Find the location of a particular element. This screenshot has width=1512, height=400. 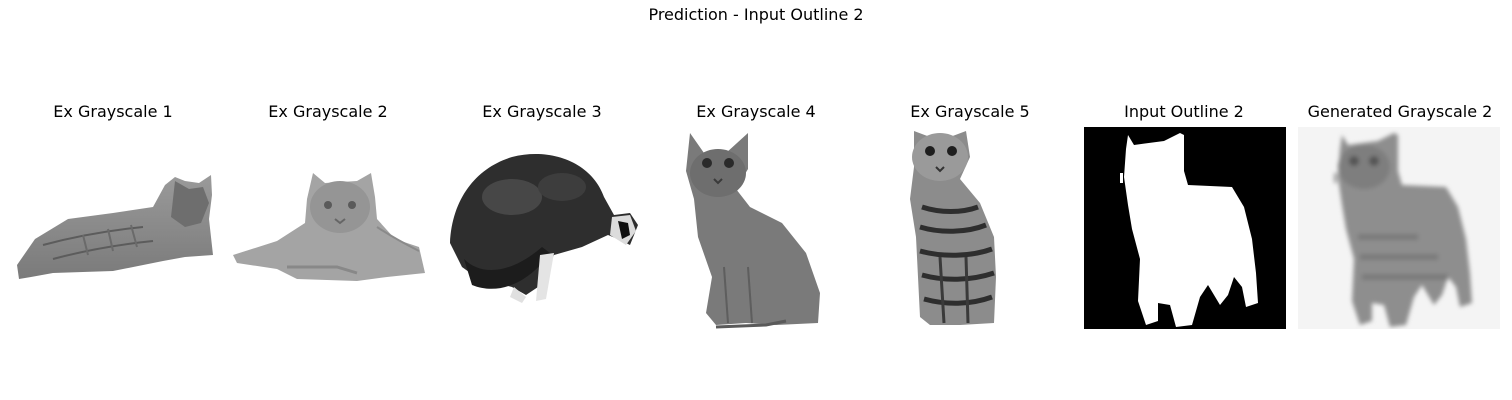

panel-title-3: Ex Grayscale 3 is located at coordinates (542, 111).